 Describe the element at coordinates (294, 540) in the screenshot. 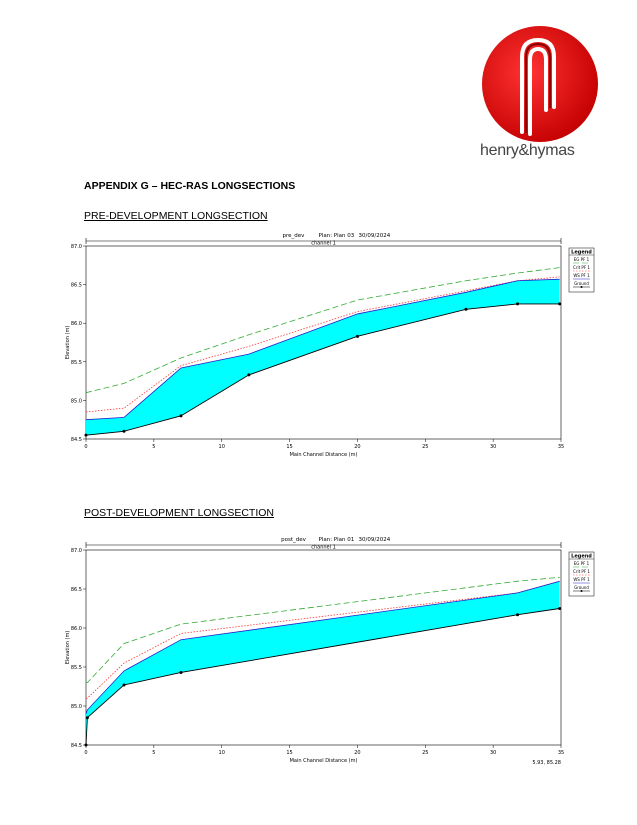

I see `chart-header-plan-name: post_dev` at that location.